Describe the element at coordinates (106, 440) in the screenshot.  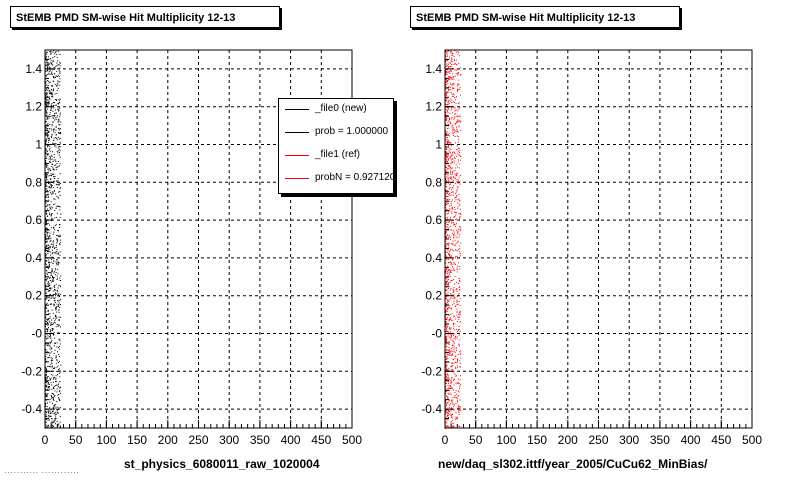
I see `x-tick-label: 100` at that location.